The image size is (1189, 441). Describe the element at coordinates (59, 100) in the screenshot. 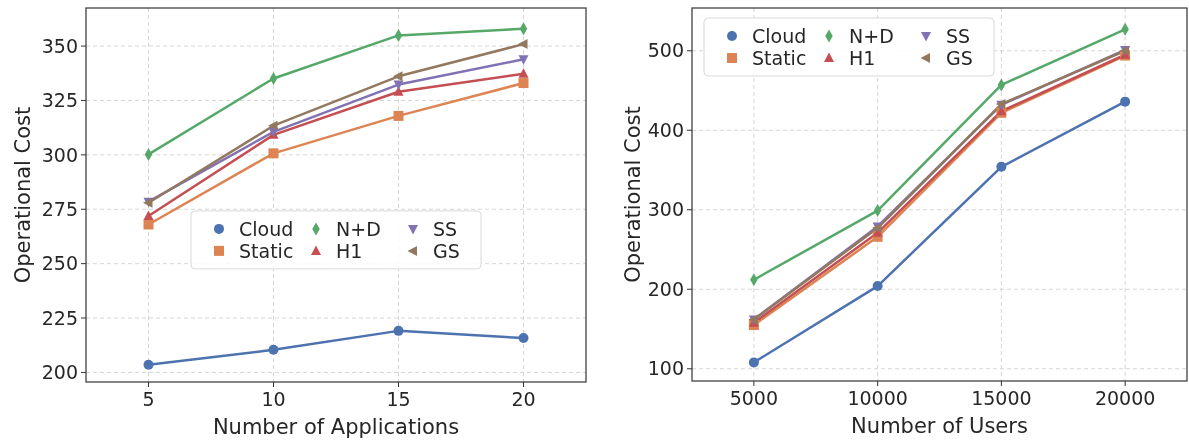

I see `y-tick-label: 325` at that location.